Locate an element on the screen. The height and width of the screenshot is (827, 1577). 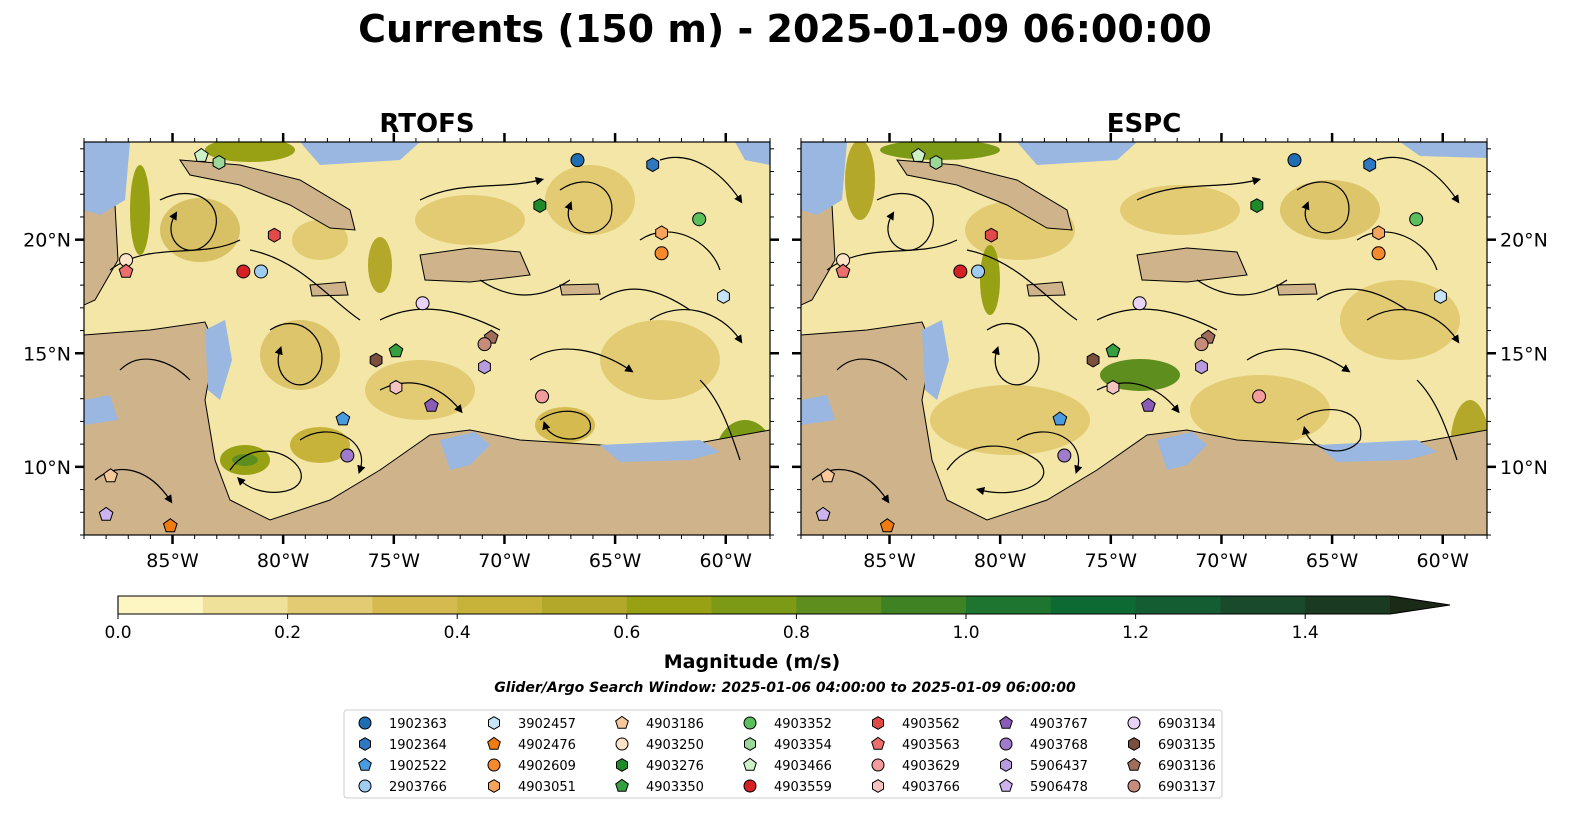
colorbar-segments is located at coordinates (754, 605).